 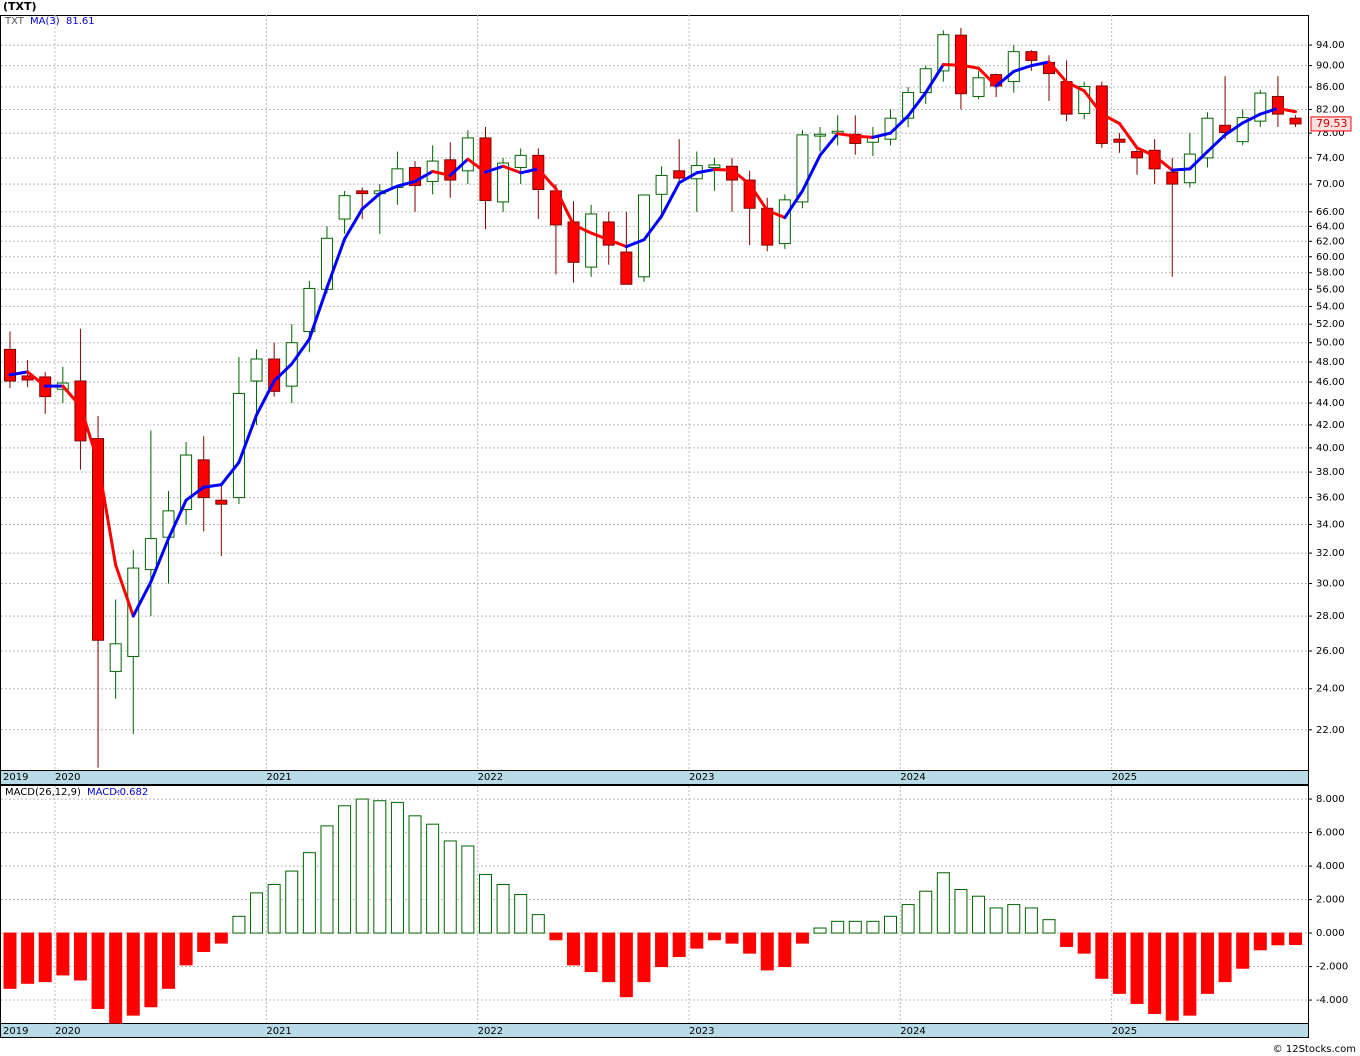 What do you see at coordinates (1330, 306) in the screenshot?
I see `y-tick-label: 54.00` at bounding box center [1330, 306].